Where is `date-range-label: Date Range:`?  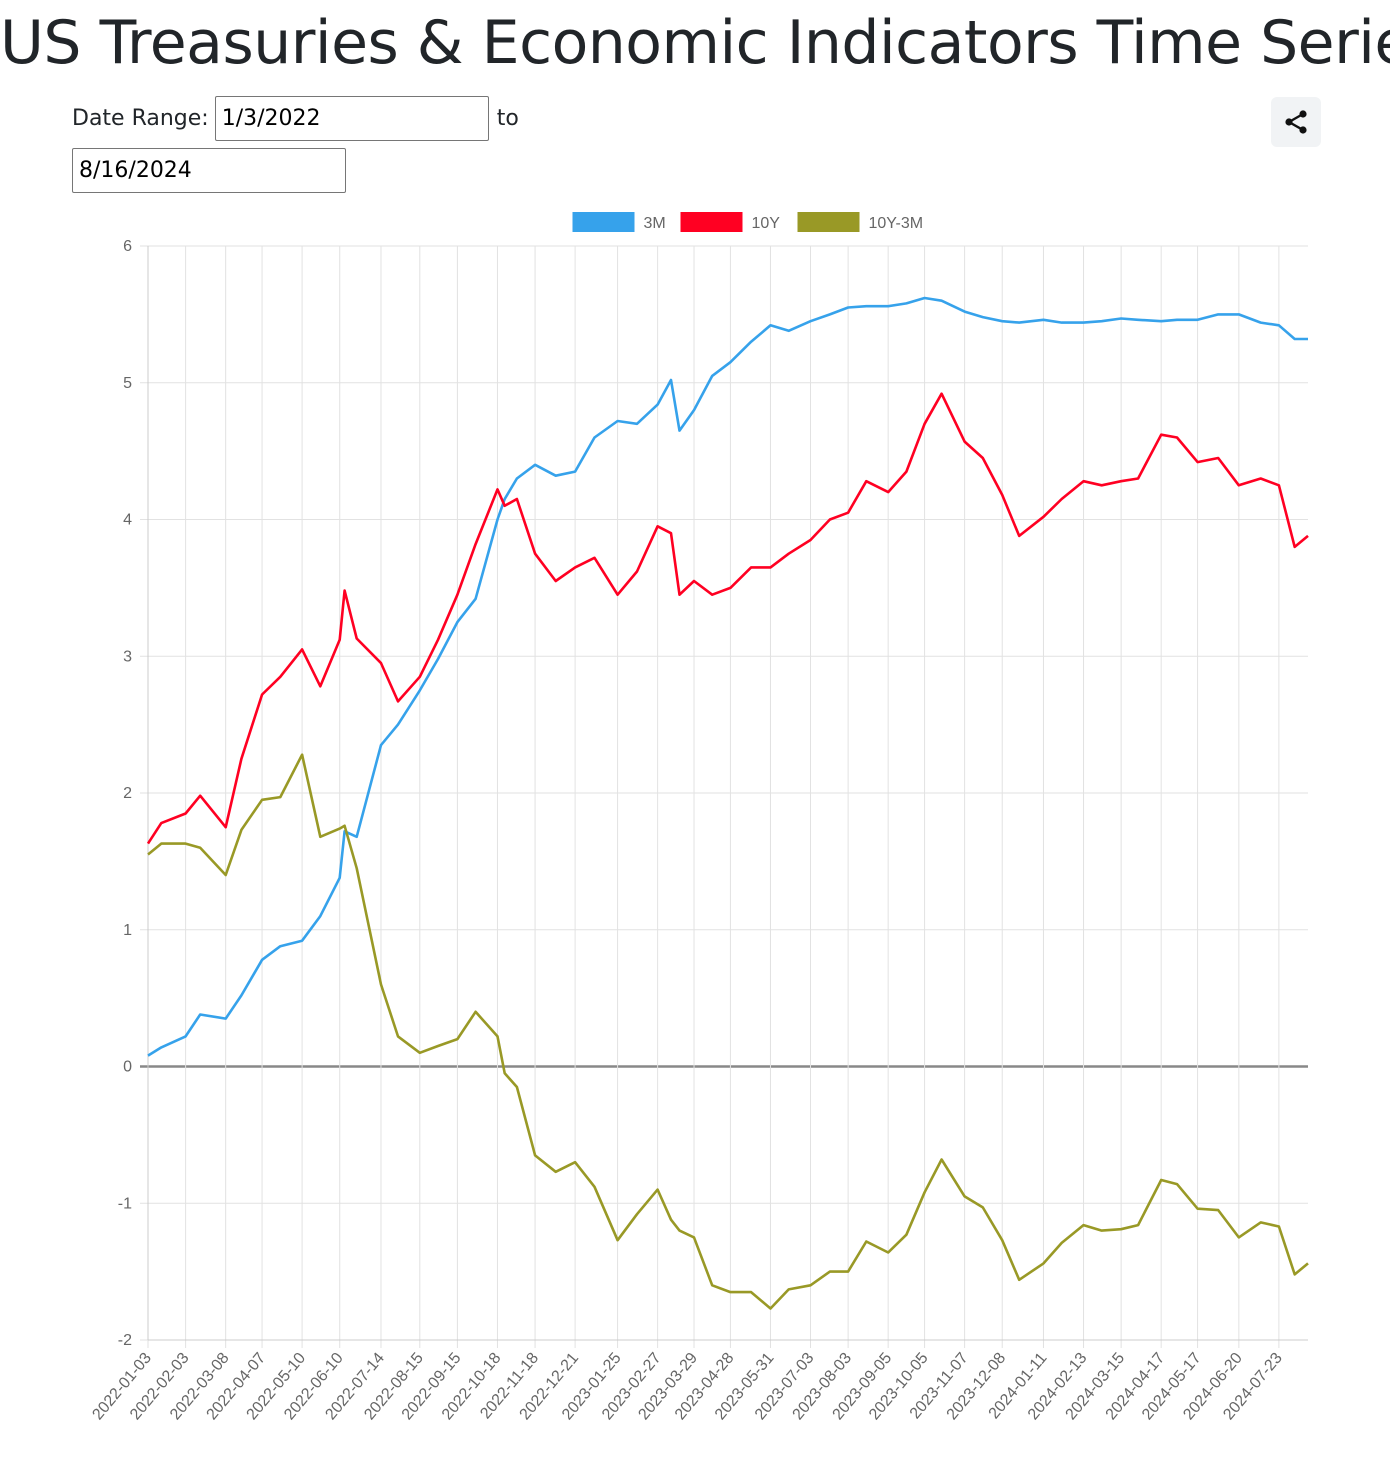
date-range-label: Date Range: is located at coordinates (140, 118).